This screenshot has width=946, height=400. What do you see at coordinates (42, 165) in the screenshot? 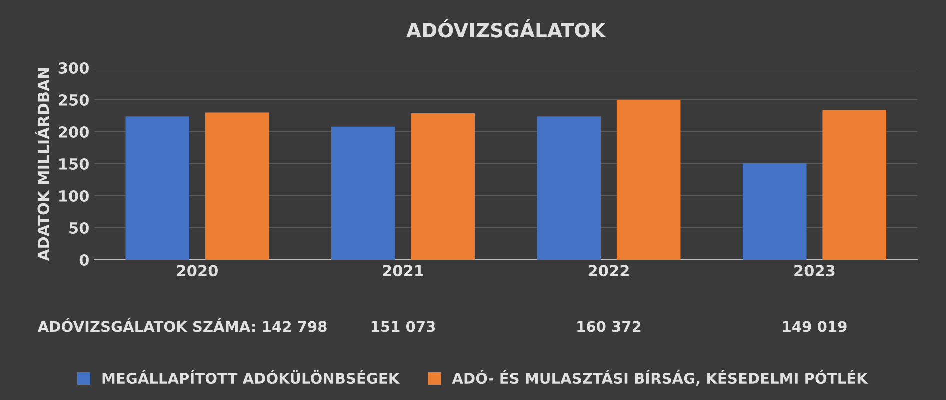
I see `y-axis-title: ADATOK MILLIÁRDBAN` at bounding box center [42, 165].